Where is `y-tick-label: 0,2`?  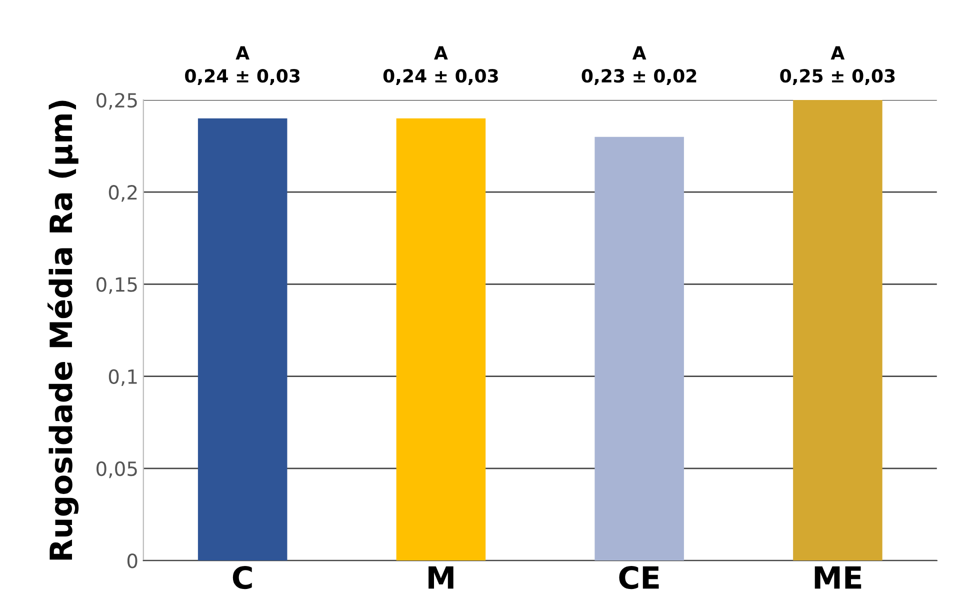 y-tick-label: 0,2 is located at coordinates (122, 193).